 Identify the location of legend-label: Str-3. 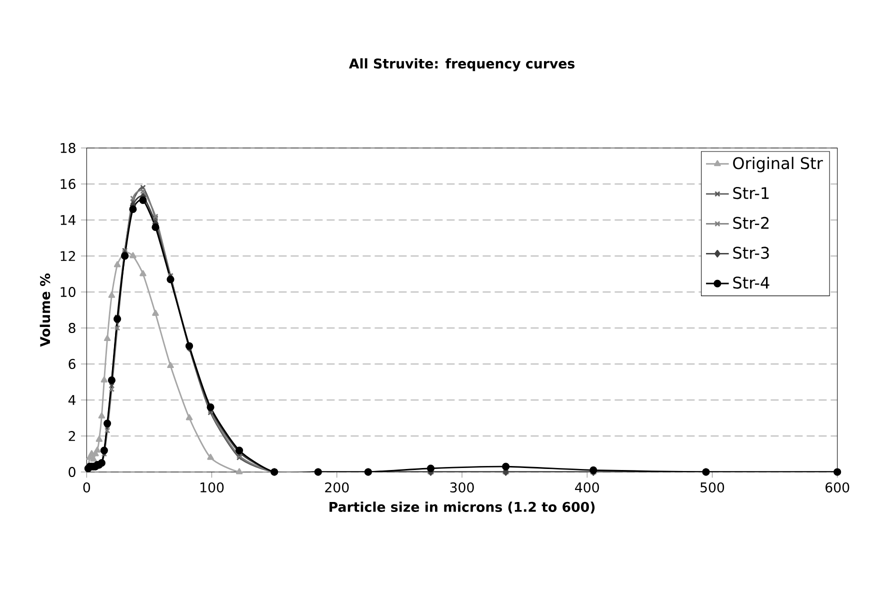
(751, 252).